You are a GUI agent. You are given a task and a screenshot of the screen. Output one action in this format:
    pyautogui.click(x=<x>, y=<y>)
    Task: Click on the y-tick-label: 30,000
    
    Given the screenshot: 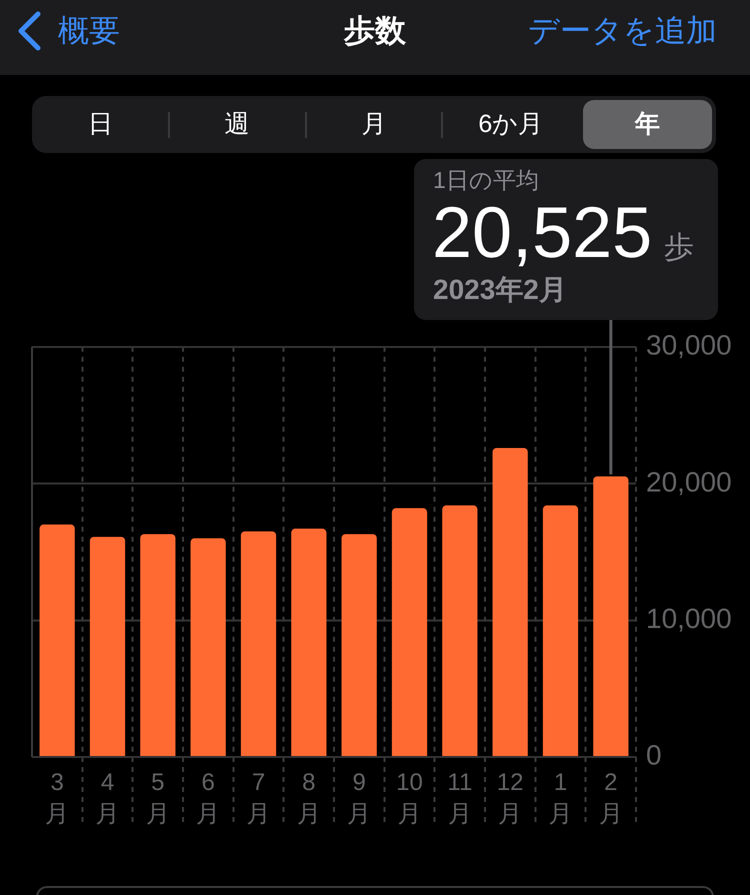 What is the action you would take?
    pyautogui.click(x=689, y=345)
    